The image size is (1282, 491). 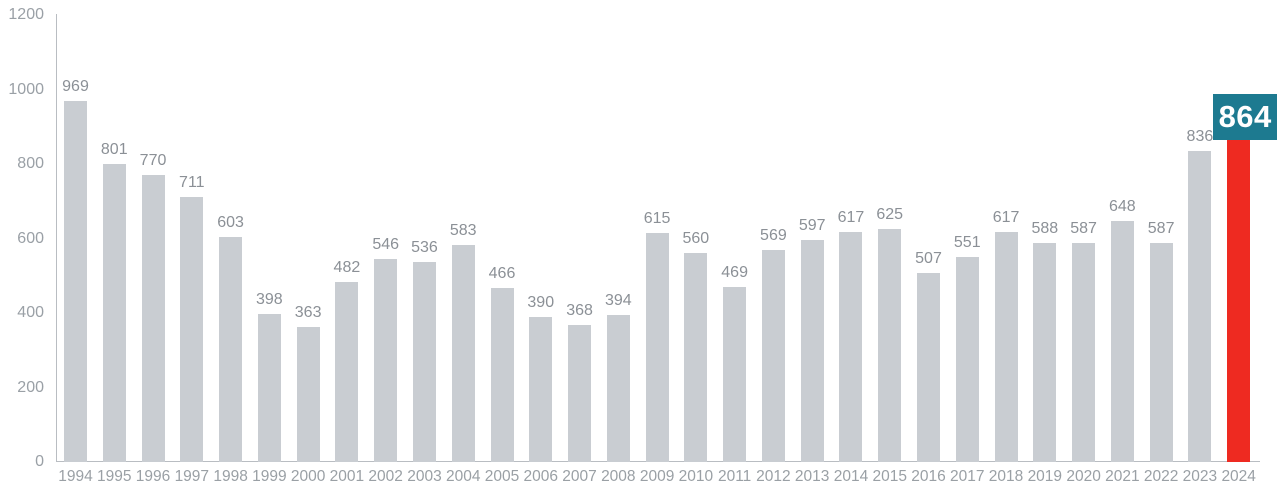 I want to click on x-tick-label: 2014, so click(x=851, y=476).